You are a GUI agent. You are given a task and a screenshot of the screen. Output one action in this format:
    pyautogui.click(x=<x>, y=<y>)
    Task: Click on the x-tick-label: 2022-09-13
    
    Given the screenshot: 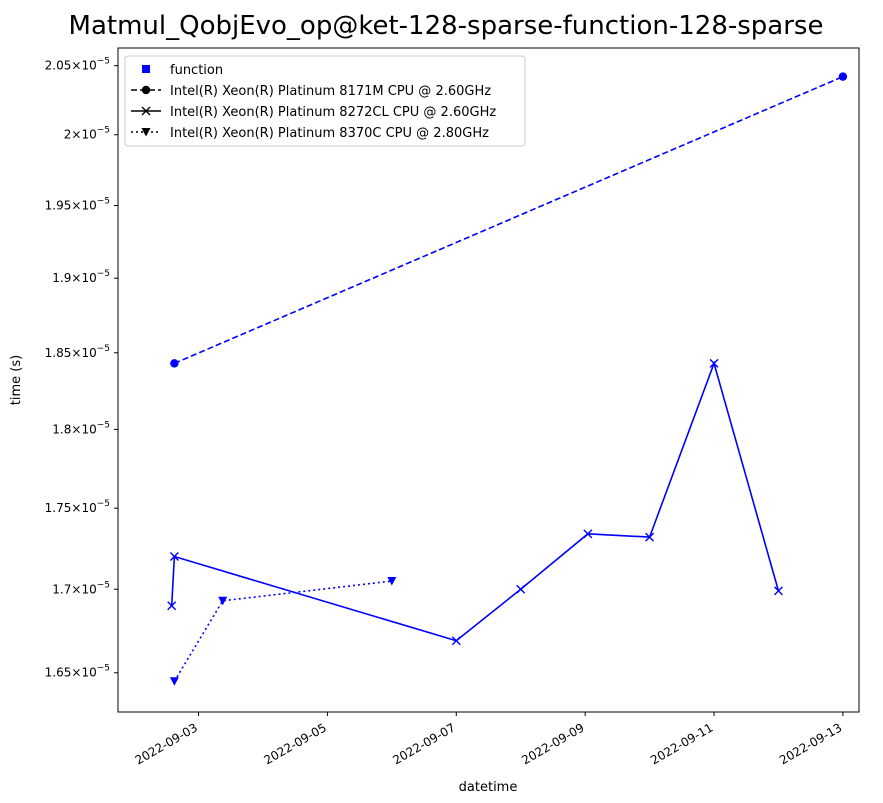 What is the action you would take?
    pyautogui.click(x=810, y=743)
    